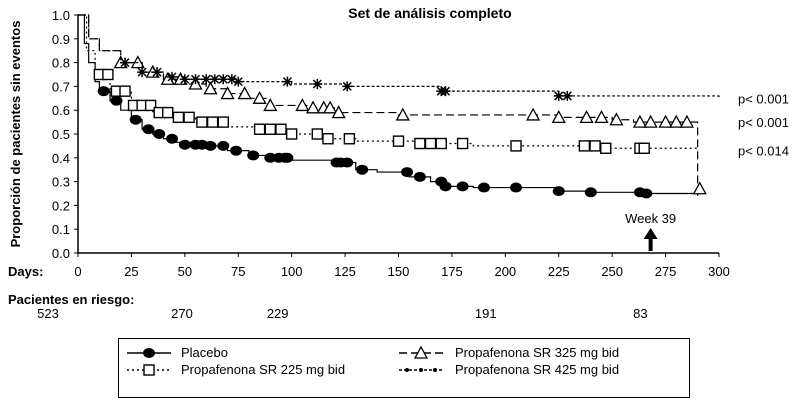  I want to click on y-tick-label: 0.4, so click(61, 158).